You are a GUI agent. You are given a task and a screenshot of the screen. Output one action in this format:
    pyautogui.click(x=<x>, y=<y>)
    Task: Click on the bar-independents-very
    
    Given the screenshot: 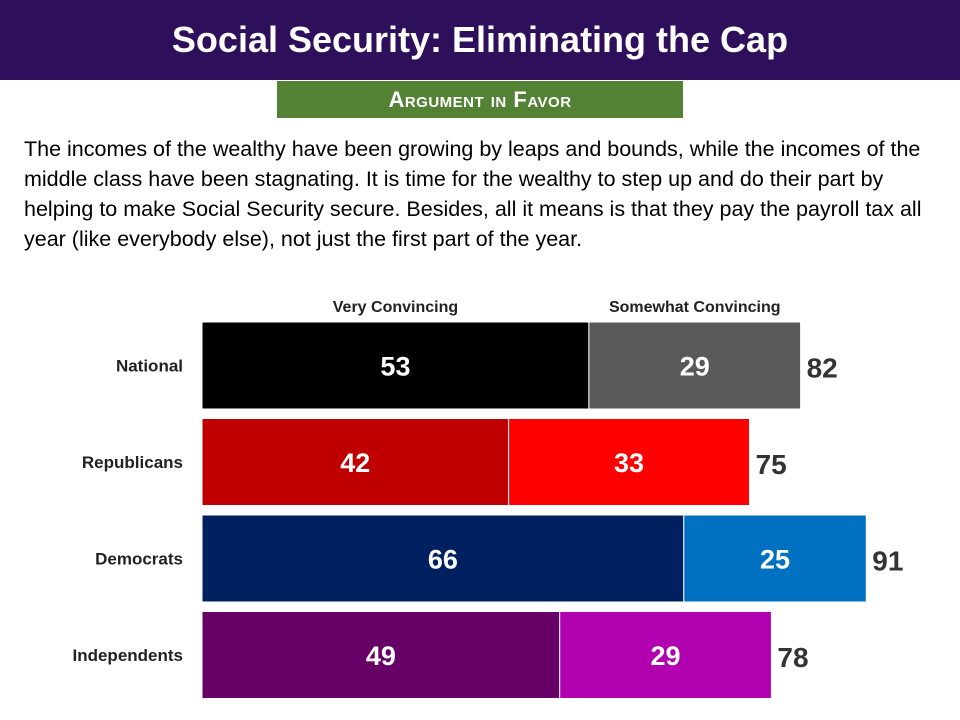 What is the action you would take?
    pyautogui.click(x=381, y=655)
    